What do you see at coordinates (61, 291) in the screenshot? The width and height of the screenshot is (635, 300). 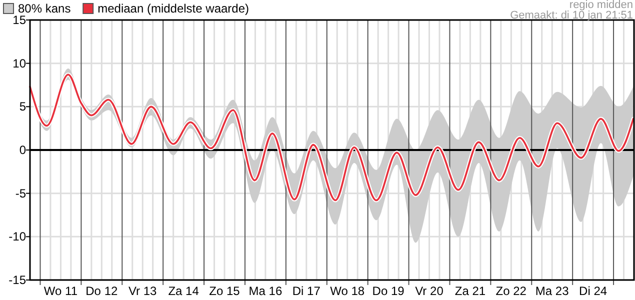 I see `x-tick-label: Wo 11` at bounding box center [61, 291].